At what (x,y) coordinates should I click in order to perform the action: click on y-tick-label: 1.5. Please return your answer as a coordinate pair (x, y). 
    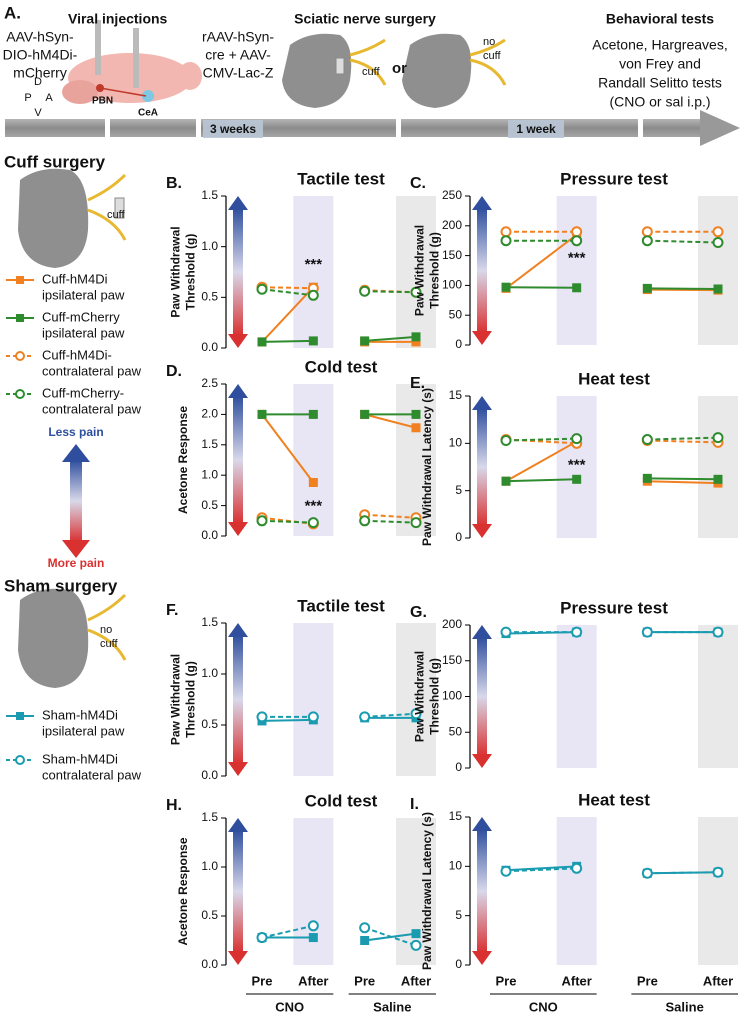
    Looking at the image, I should click on (209, 622).